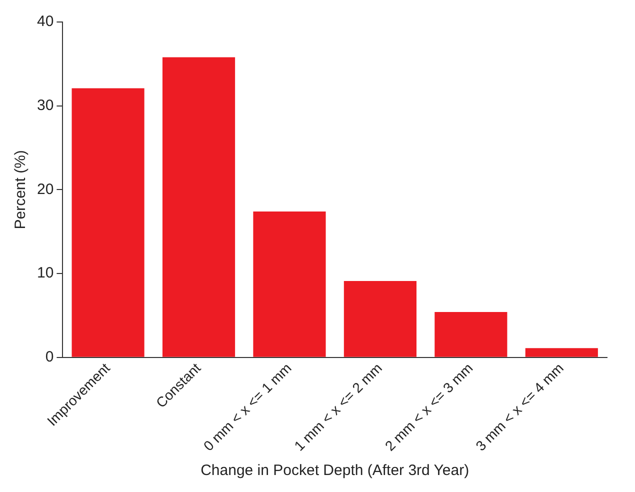  Describe the element at coordinates (49, 357) in the screenshot. I see `y-tick-label: 0` at that location.